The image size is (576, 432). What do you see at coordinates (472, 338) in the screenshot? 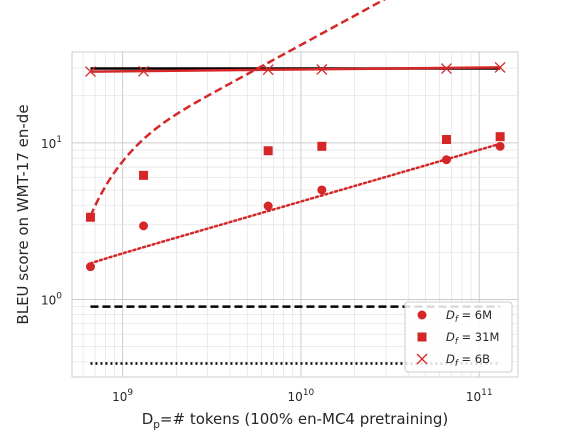
I see `legend-label-2: Df = 31M` at bounding box center [472, 338].